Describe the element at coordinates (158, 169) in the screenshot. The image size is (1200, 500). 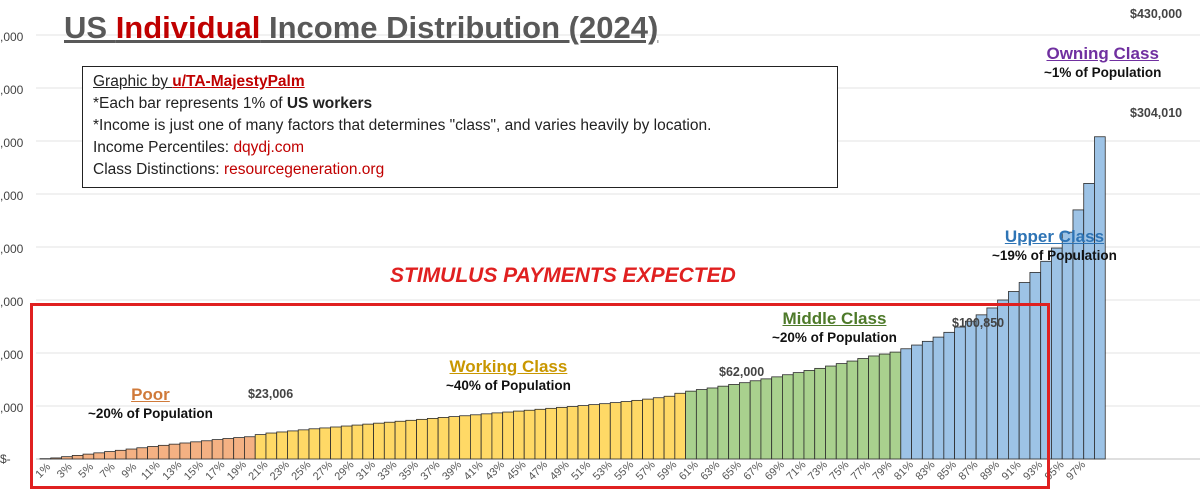
I see `class-source-label: Class Distinctions:` at that location.